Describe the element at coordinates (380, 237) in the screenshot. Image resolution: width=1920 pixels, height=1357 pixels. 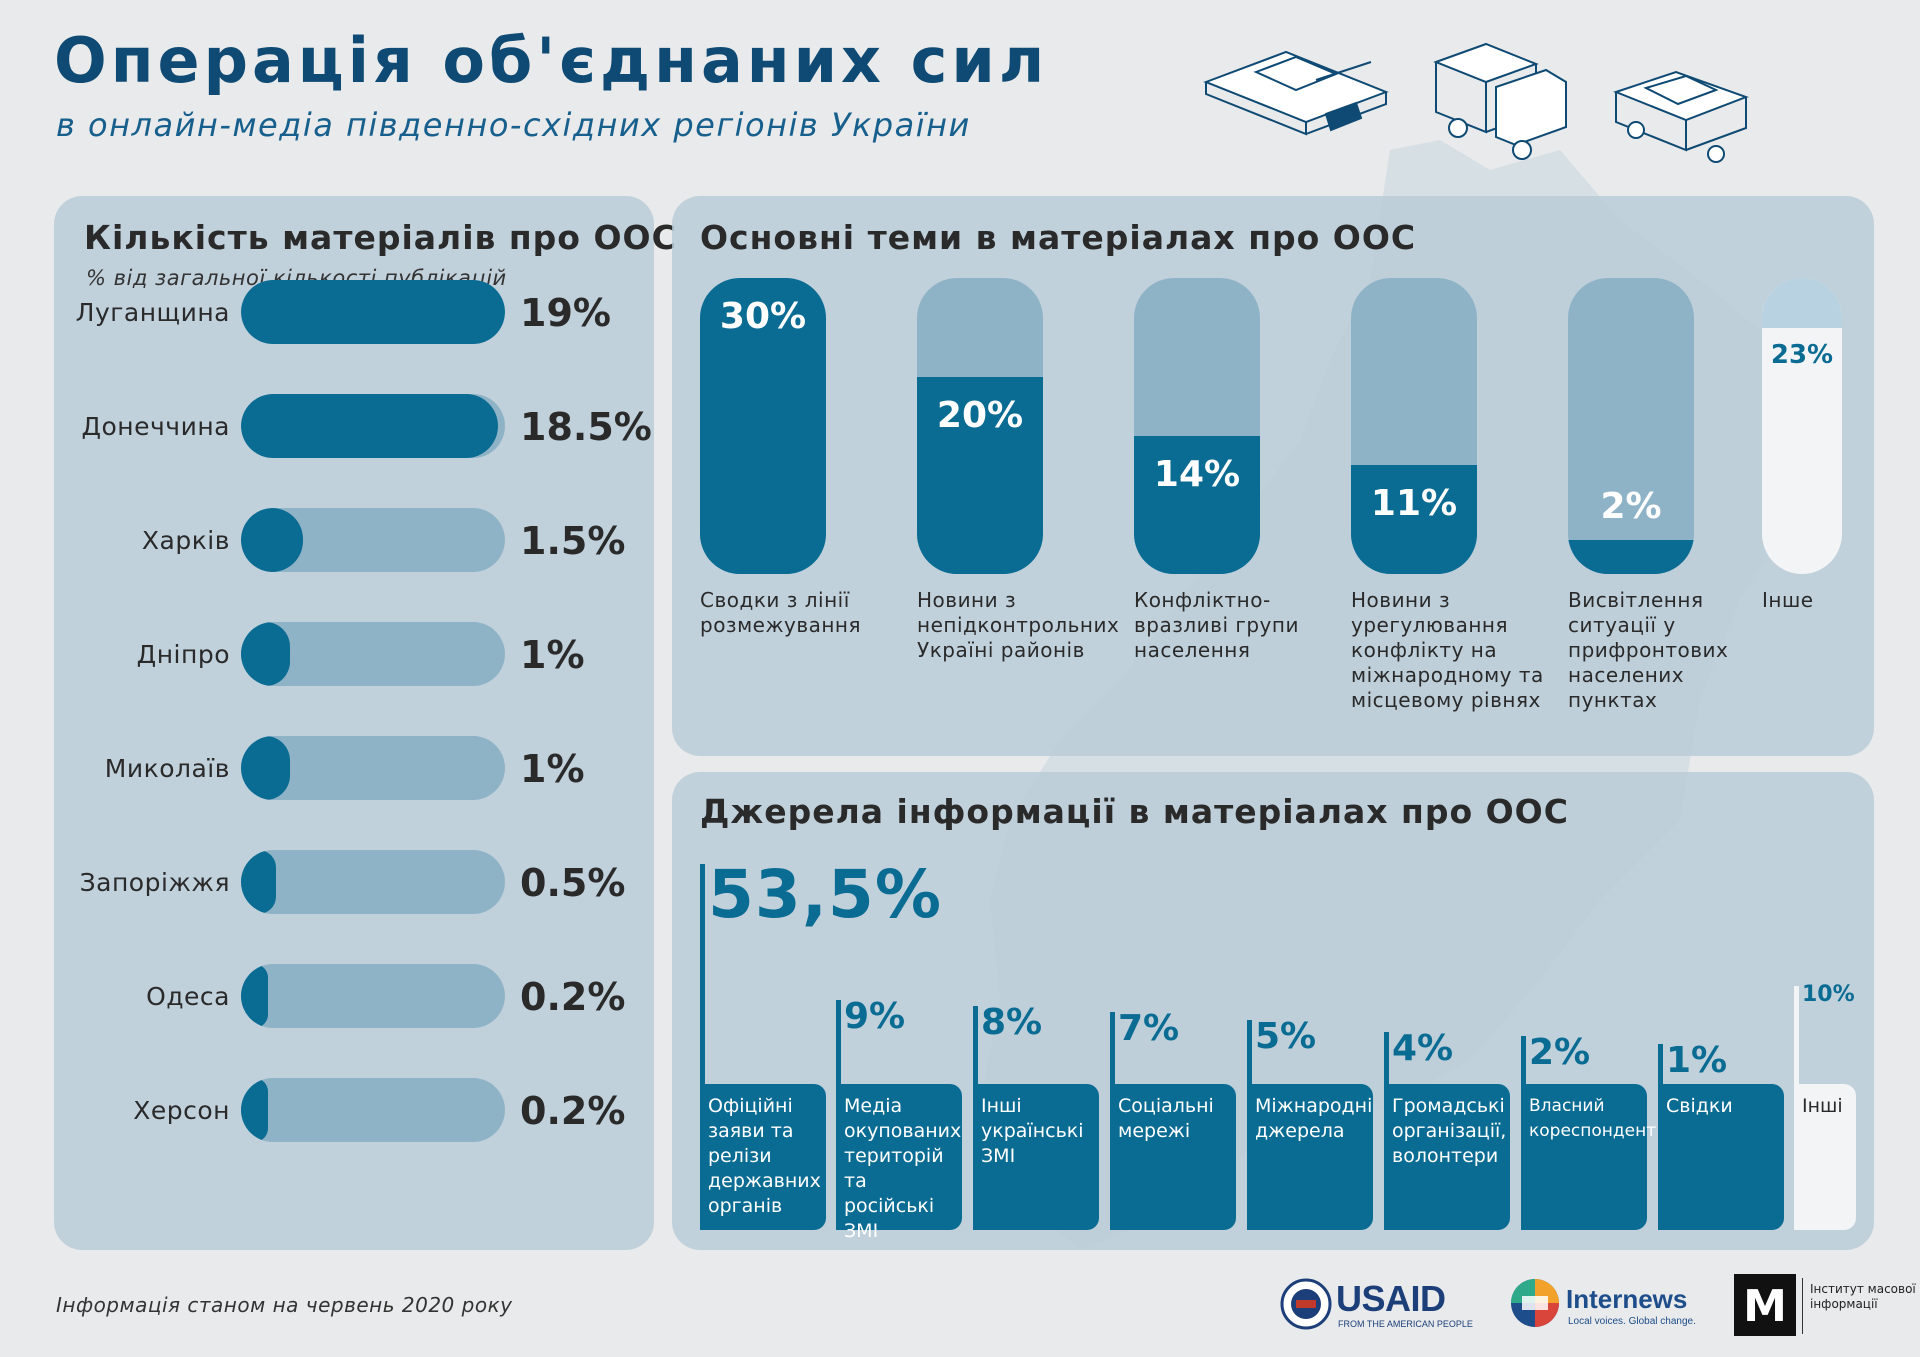
I see `regions-panel-title: Кількість матеріалів про ООС` at that location.